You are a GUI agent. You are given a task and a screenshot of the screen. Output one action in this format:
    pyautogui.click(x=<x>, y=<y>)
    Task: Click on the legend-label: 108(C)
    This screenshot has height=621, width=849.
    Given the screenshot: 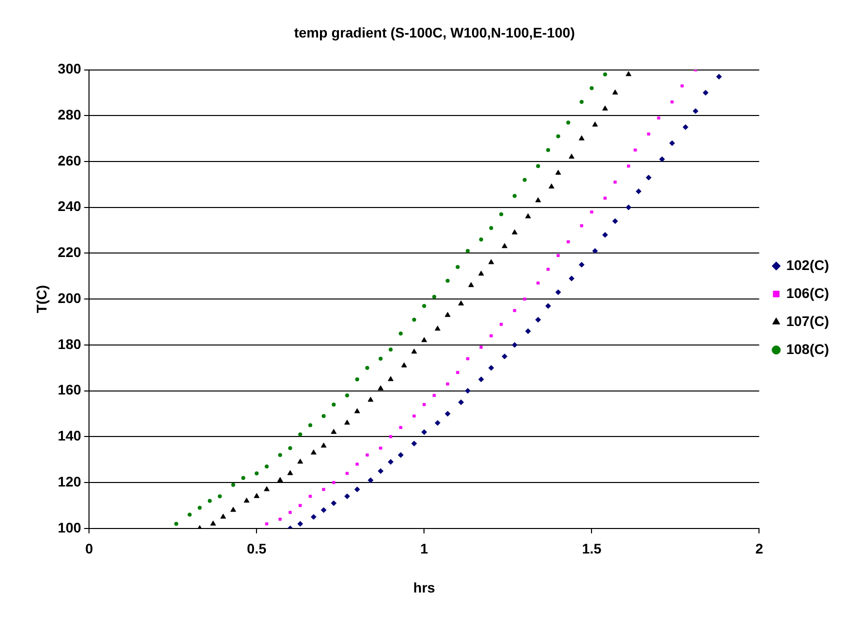 What is the action you would take?
    pyautogui.click(x=808, y=348)
    